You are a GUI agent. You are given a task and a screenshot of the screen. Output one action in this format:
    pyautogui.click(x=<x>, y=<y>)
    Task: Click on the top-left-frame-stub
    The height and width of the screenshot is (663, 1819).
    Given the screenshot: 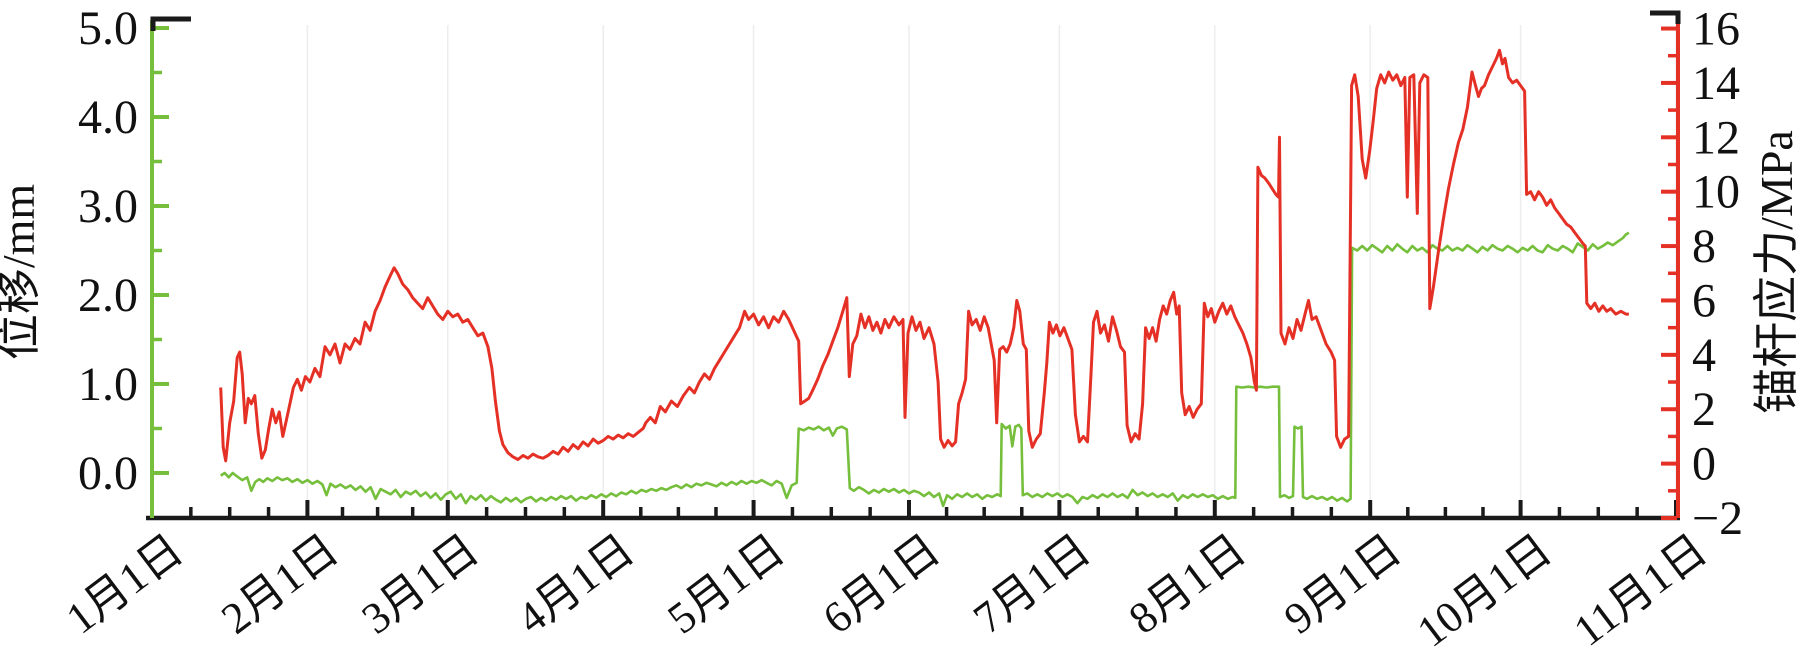 What is the action you would take?
    pyautogui.click(x=170, y=23)
    